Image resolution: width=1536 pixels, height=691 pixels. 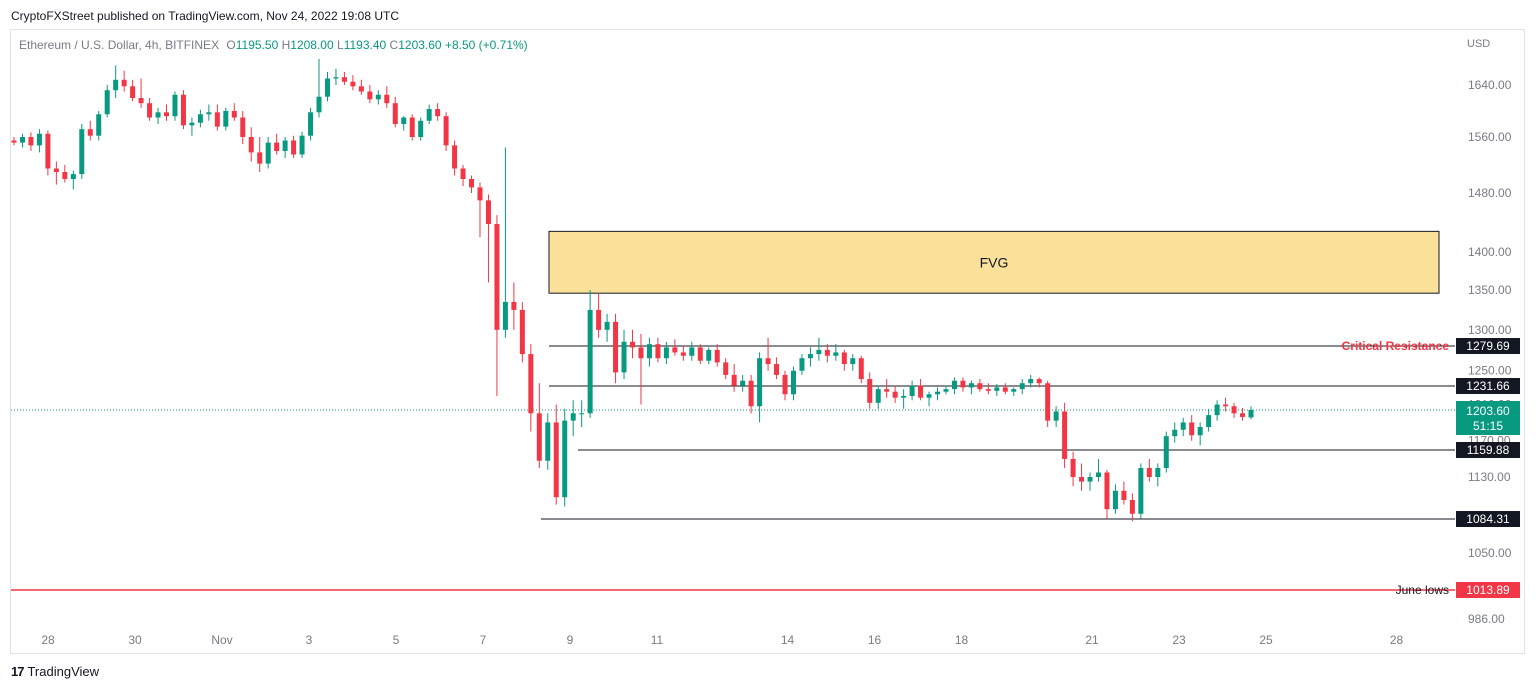 I want to click on y-tick-label: 1050.00, so click(x=1490, y=553).